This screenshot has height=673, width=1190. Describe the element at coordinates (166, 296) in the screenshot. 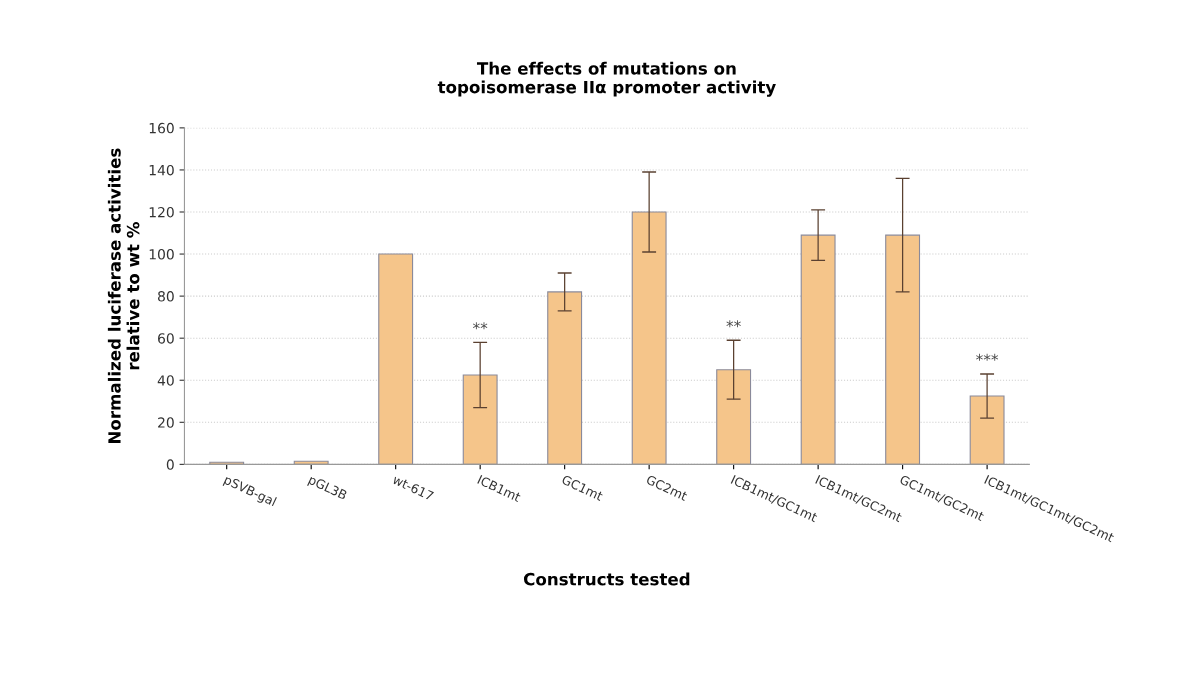

I see `y-tick-label: 80` at that location.